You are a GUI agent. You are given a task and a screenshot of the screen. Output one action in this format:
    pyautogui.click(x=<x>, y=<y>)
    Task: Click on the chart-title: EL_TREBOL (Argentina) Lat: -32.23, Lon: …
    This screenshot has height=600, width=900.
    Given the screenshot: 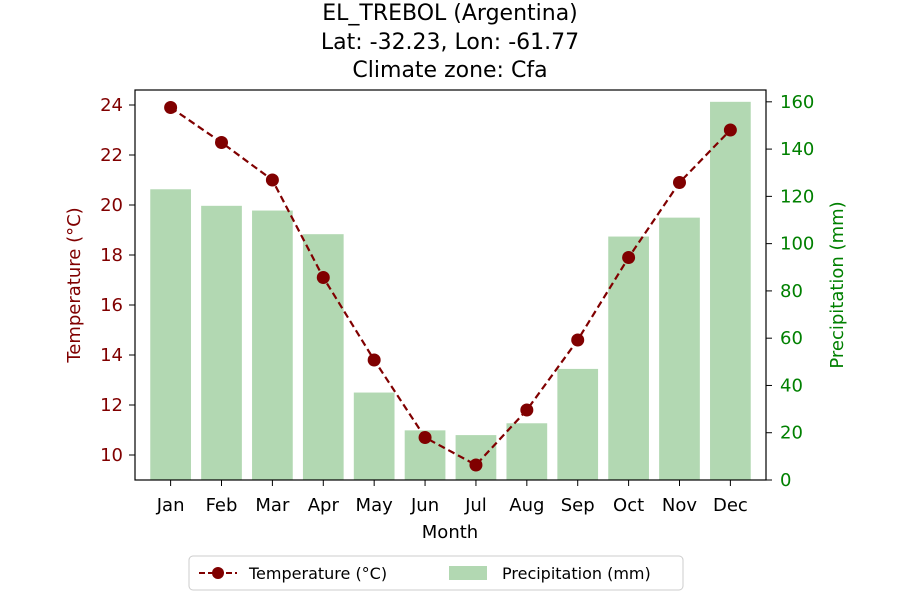 What is the action you would take?
    pyautogui.click(x=450, y=42)
    